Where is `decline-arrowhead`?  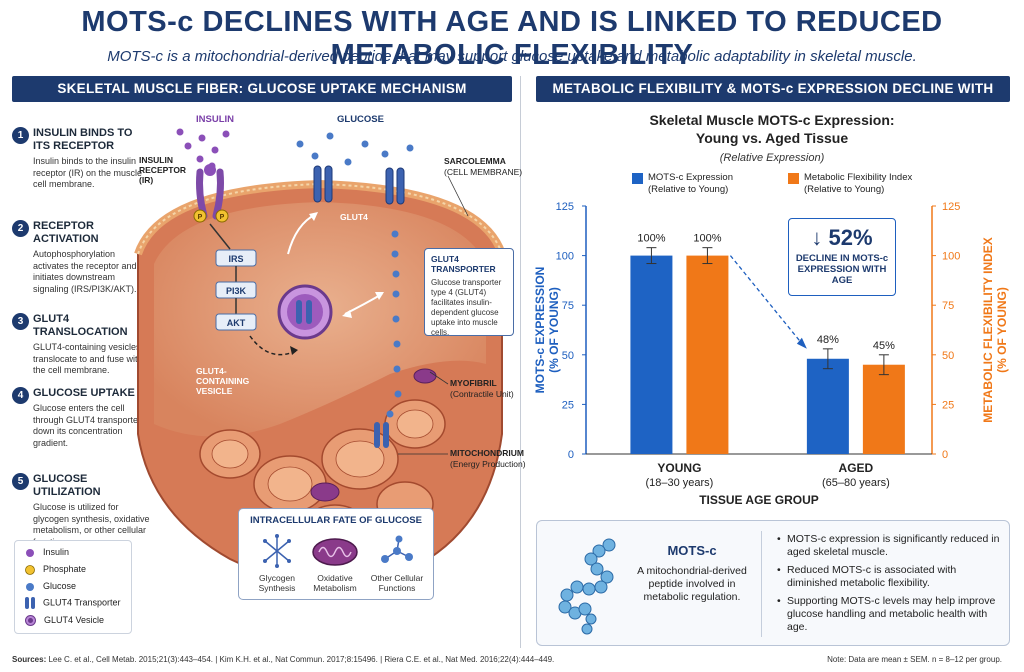 decline-arrowhead is located at coordinates (801, 343).